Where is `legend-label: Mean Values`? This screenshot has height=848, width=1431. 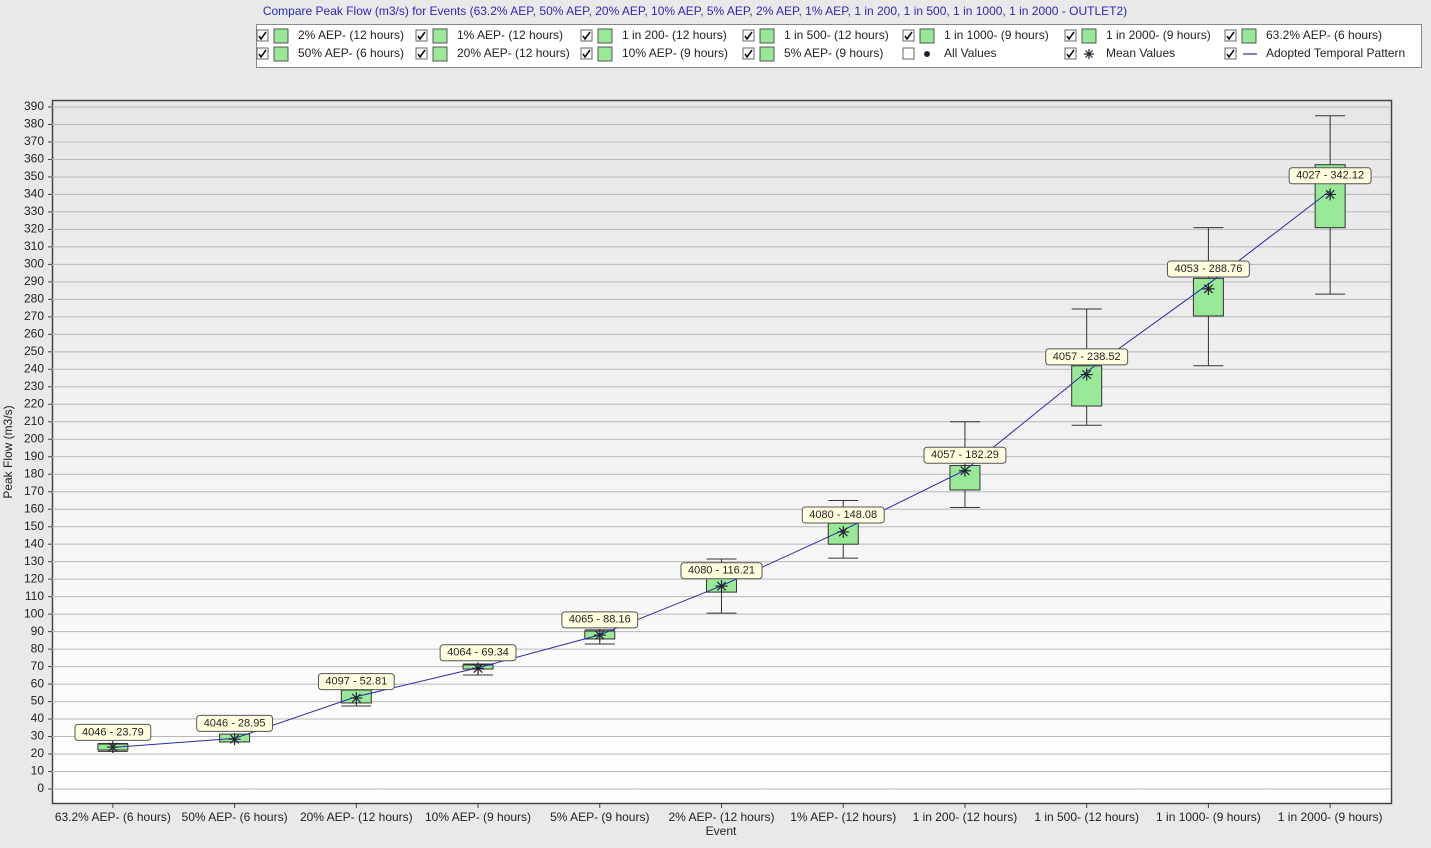 legend-label: Mean Values is located at coordinates (1140, 53).